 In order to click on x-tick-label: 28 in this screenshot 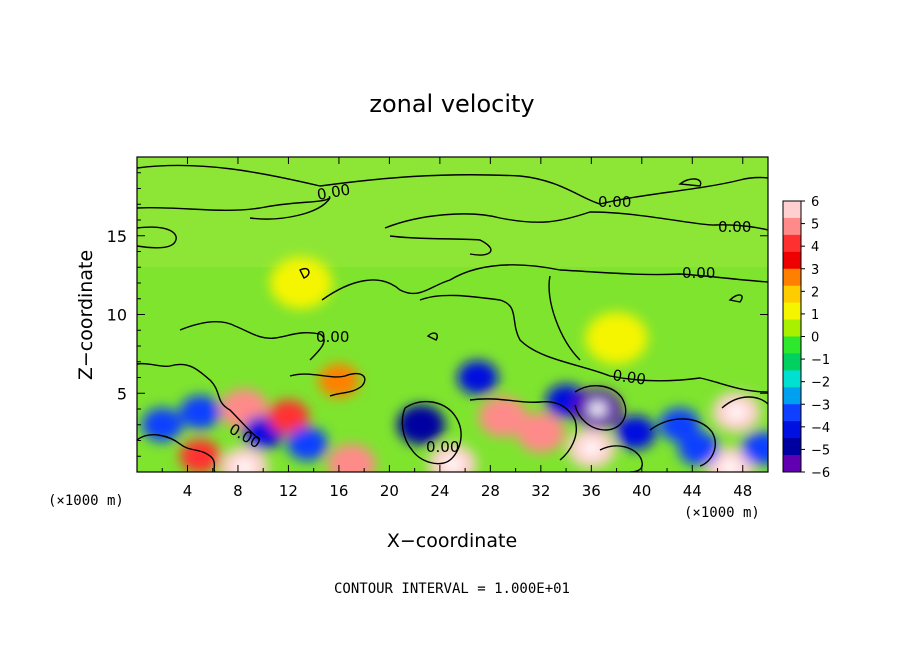, I will do `click(490, 491)`.